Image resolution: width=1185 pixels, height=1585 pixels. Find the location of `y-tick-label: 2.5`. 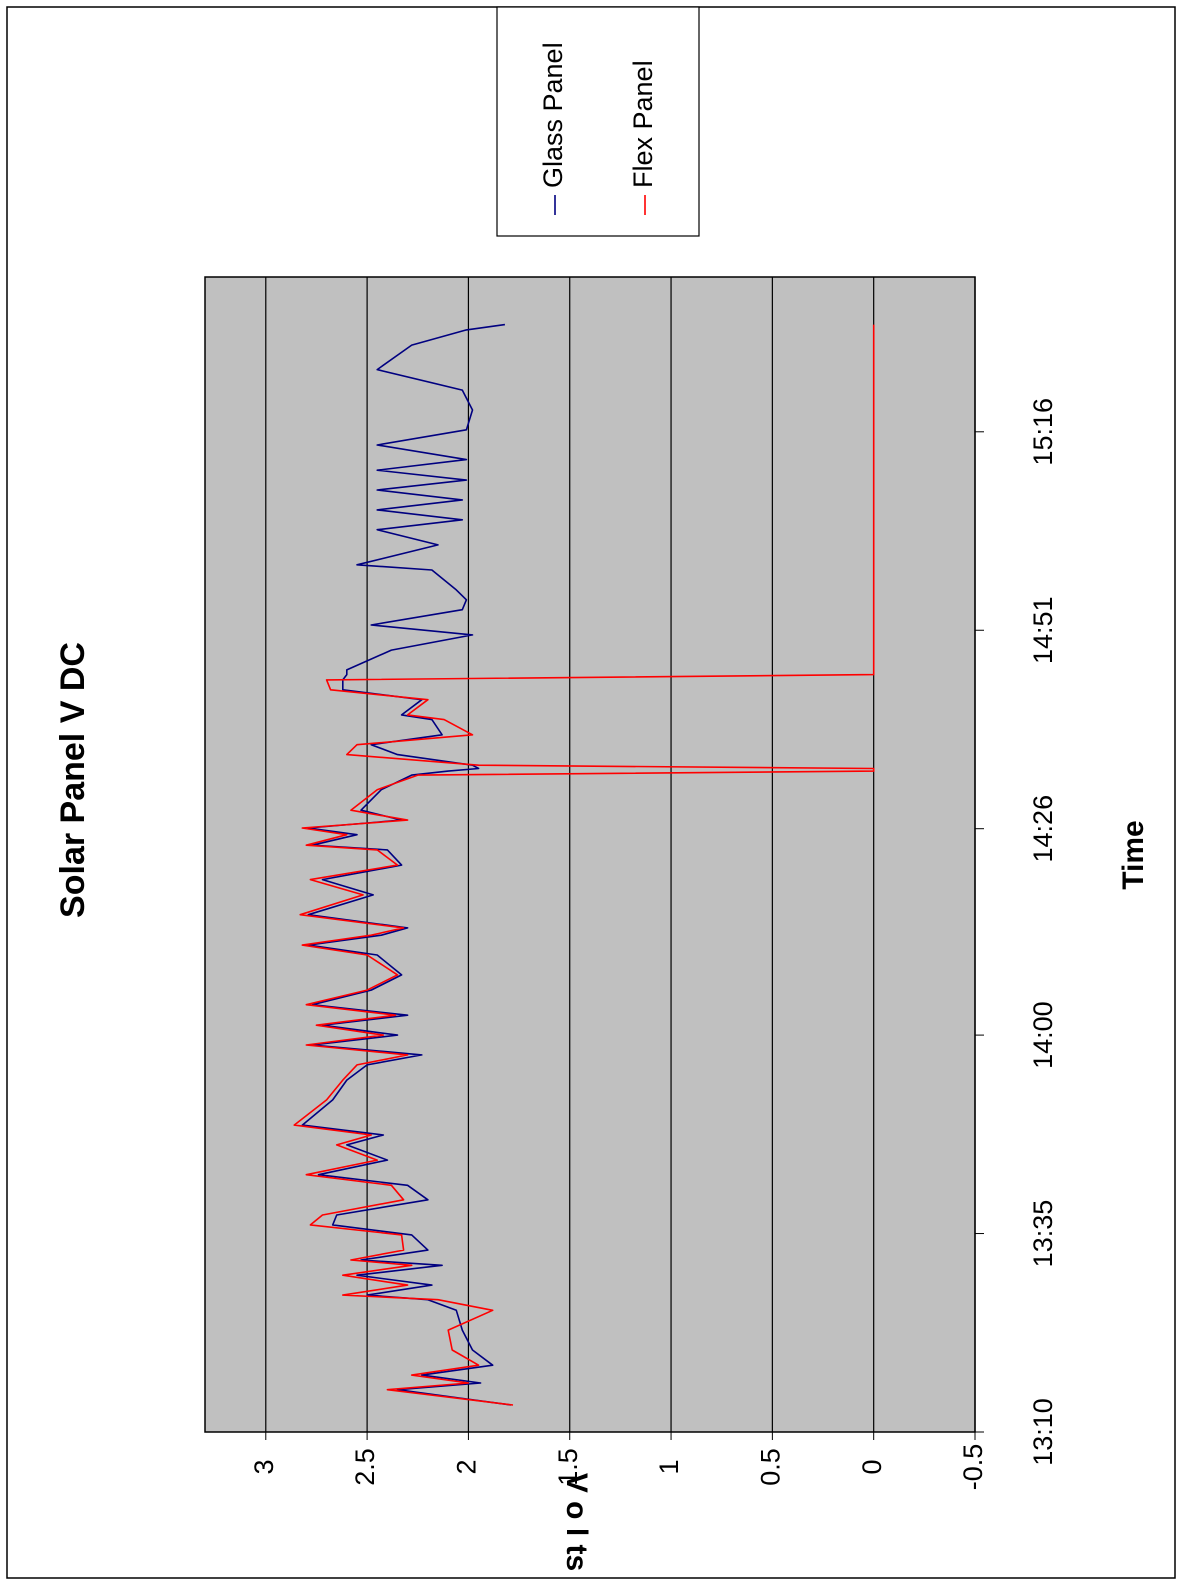

y-tick-label: 2.5 is located at coordinates (365, 1467).